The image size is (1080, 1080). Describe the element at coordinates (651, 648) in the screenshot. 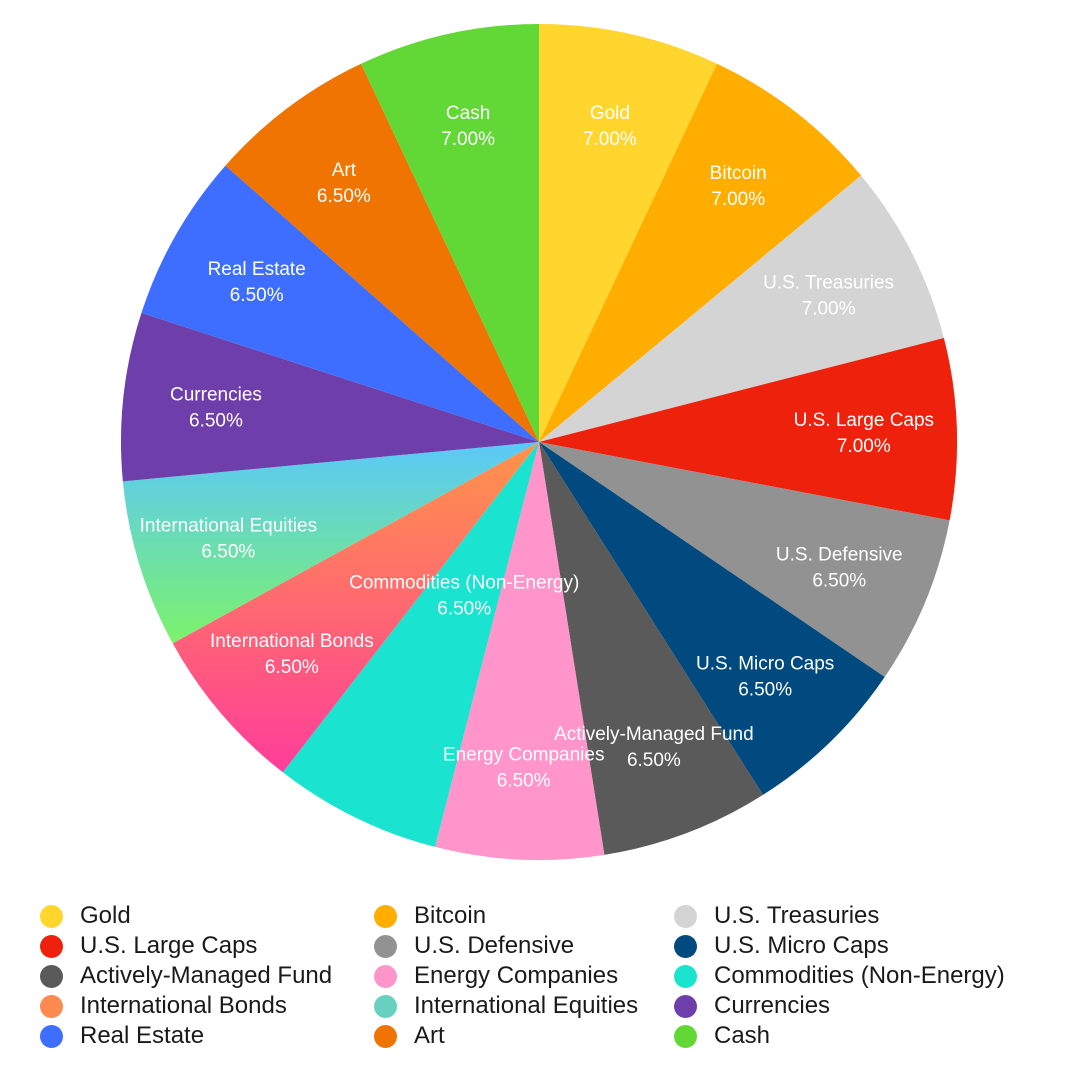

I see `pie-slice-actively-managed-fund` at that location.